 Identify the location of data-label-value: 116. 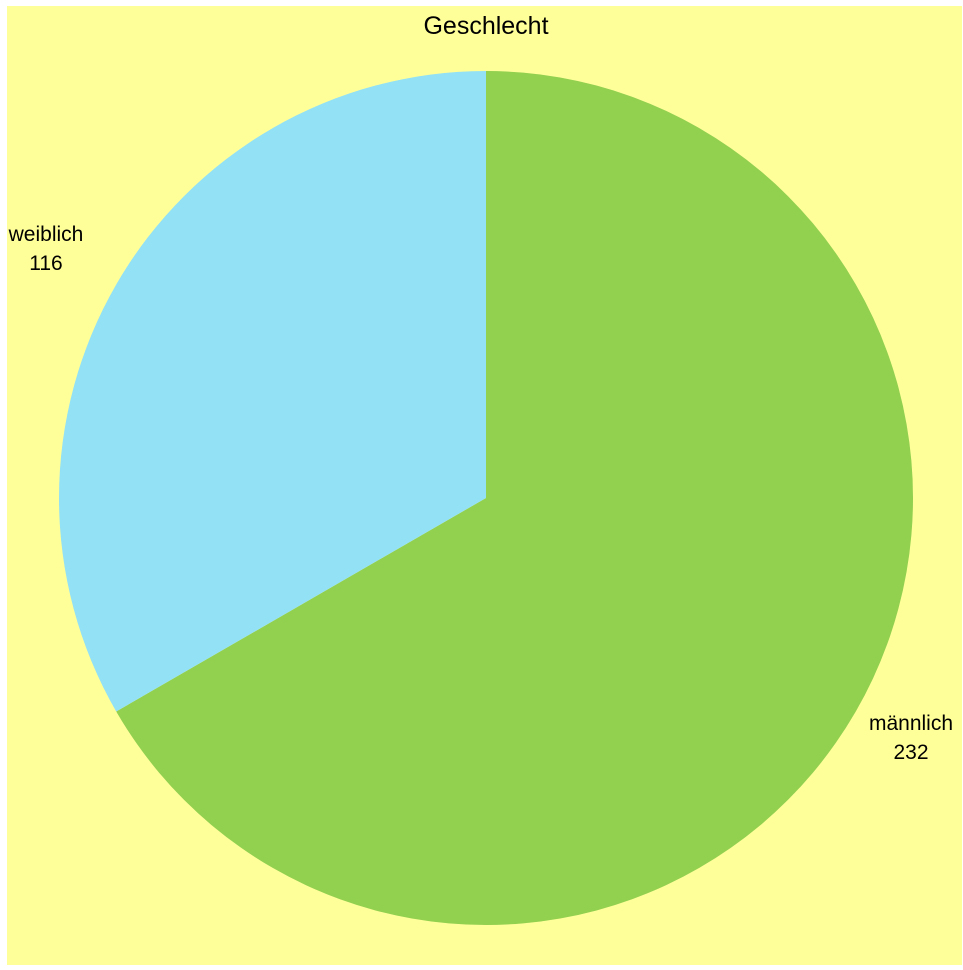
(45, 263).